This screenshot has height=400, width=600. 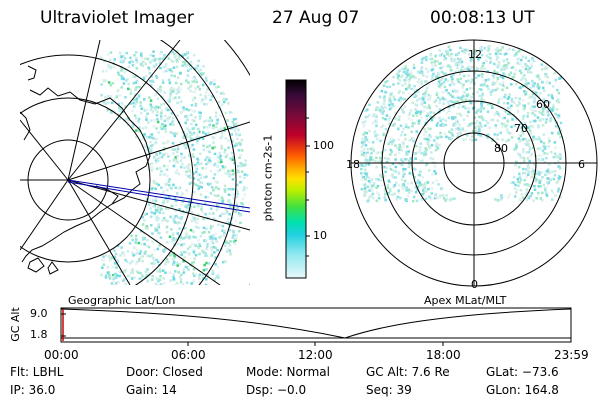 I want to click on timeline-xtick-0600: 06:00, so click(x=188, y=355).